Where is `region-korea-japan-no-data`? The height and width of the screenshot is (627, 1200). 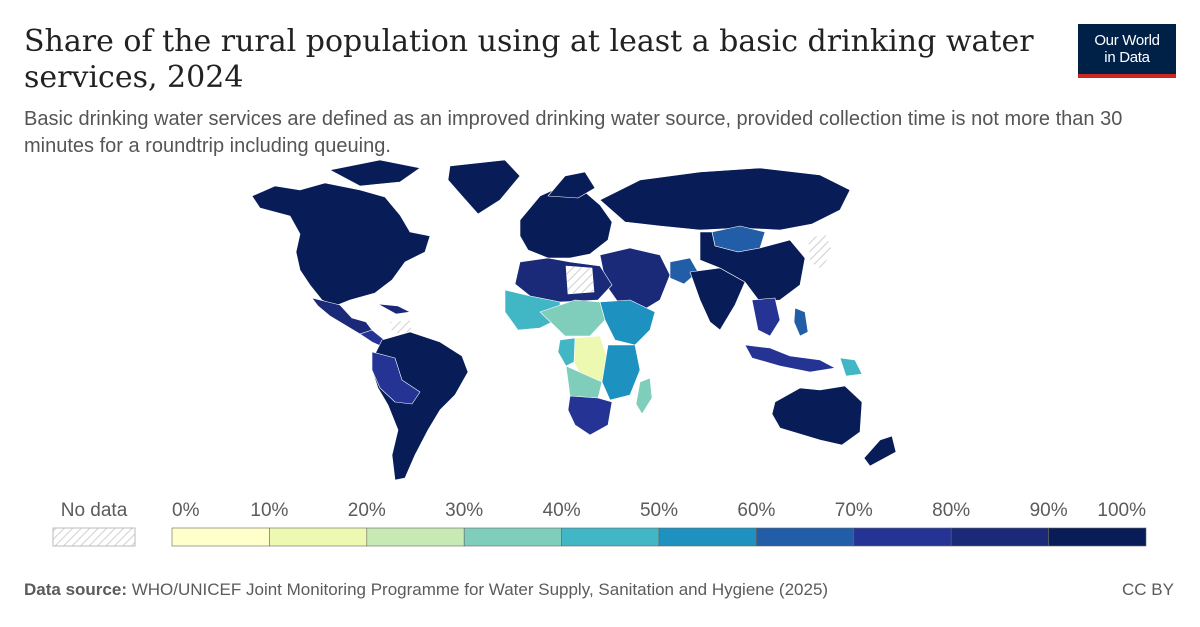 region-korea-japan-no-data is located at coordinates (820, 251).